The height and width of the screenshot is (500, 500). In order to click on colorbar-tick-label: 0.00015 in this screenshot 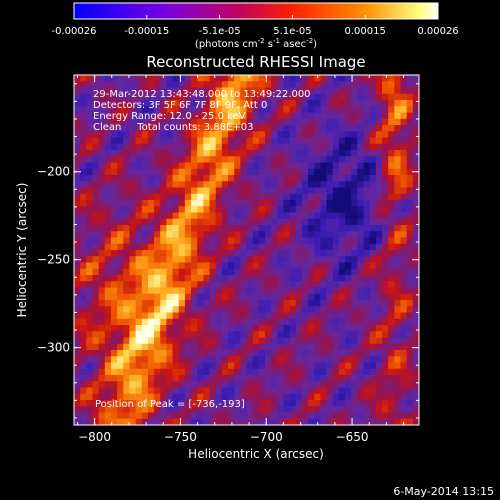, I will do `click(365, 31)`.